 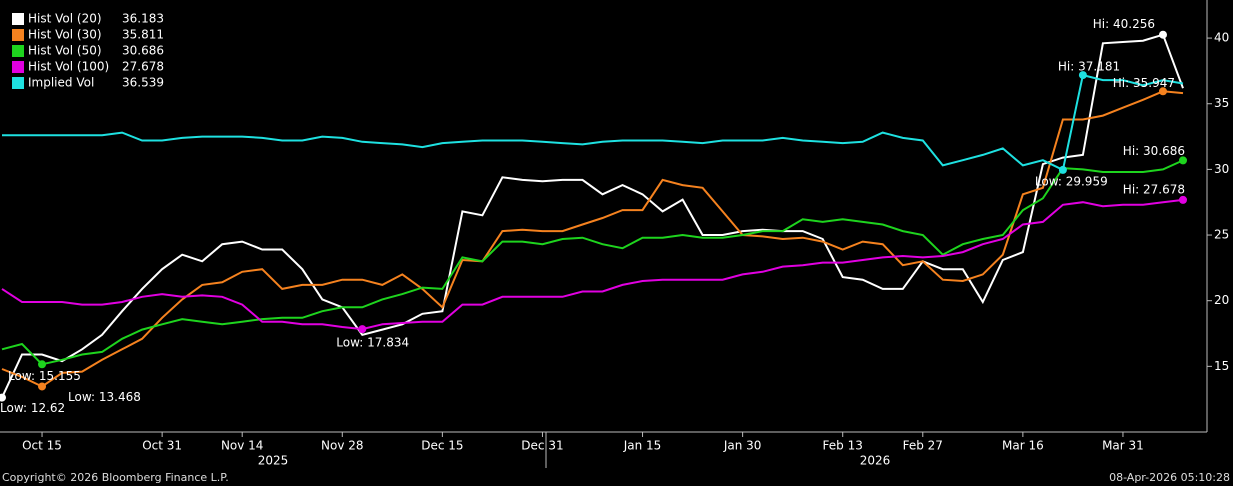 What do you see at coordinates (143, 67) in the screenshot?
I see `legend-value: 27.678` at bounding box center [143, 67].